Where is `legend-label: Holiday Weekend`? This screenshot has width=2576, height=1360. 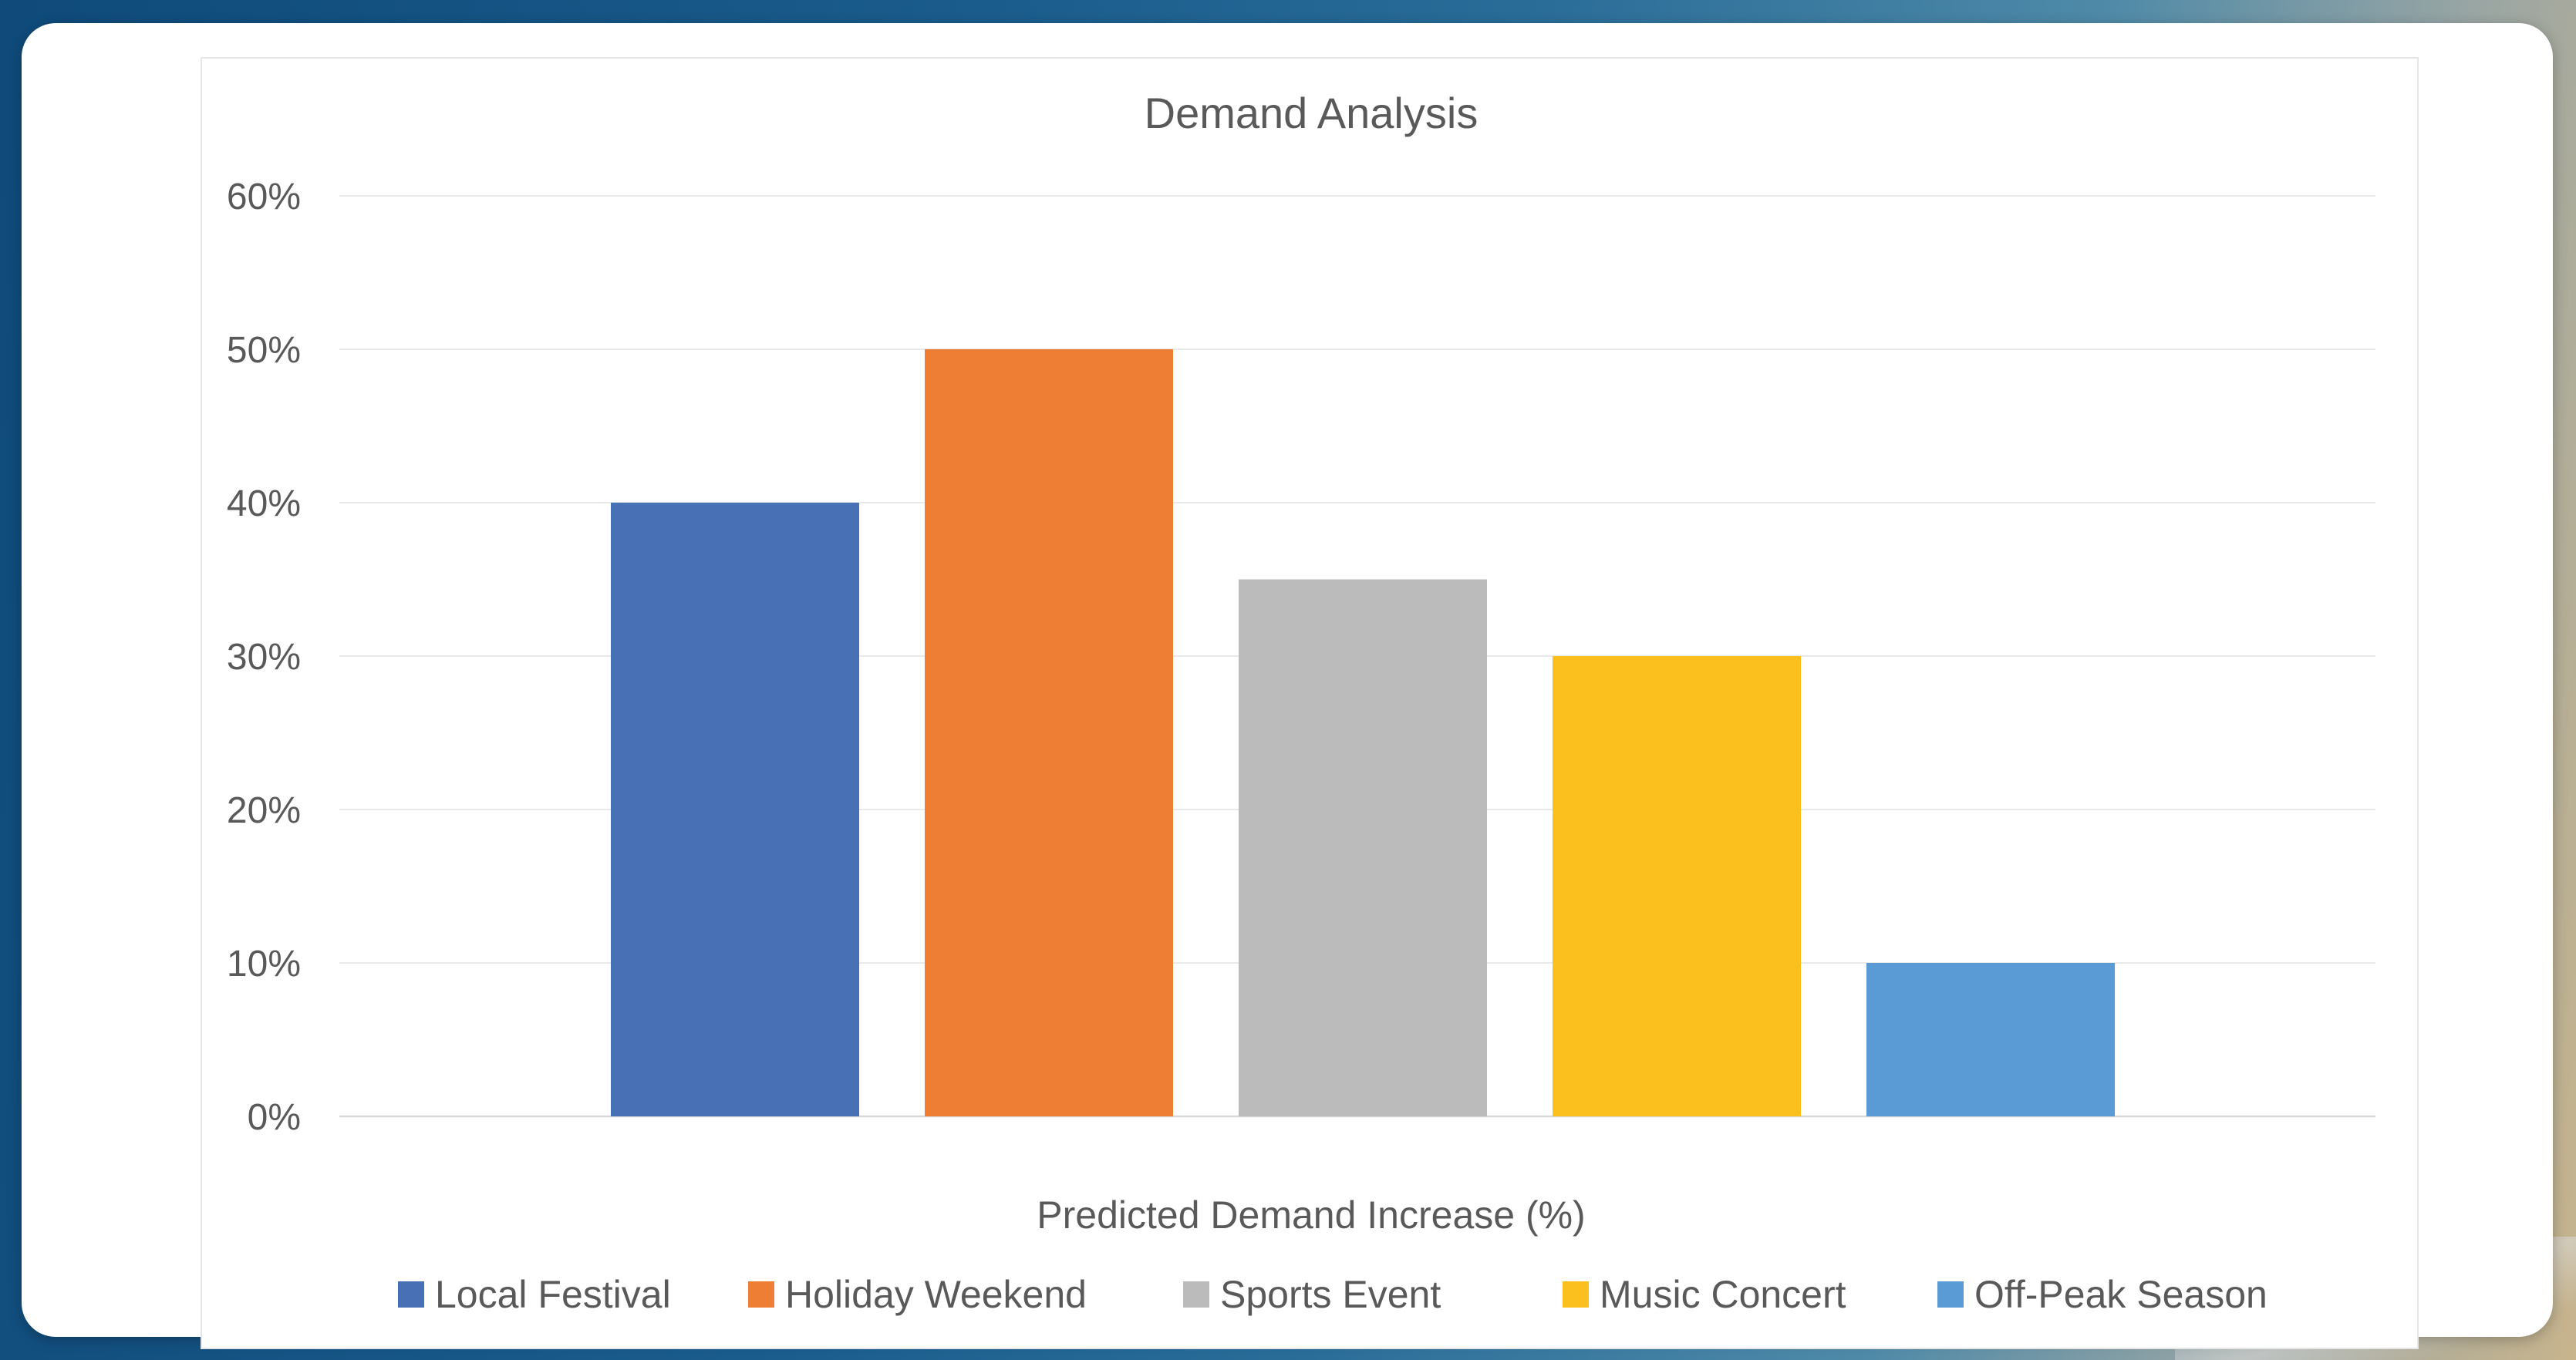
legend-label: Holiday Weekend is located at coordinates (936, 1294).